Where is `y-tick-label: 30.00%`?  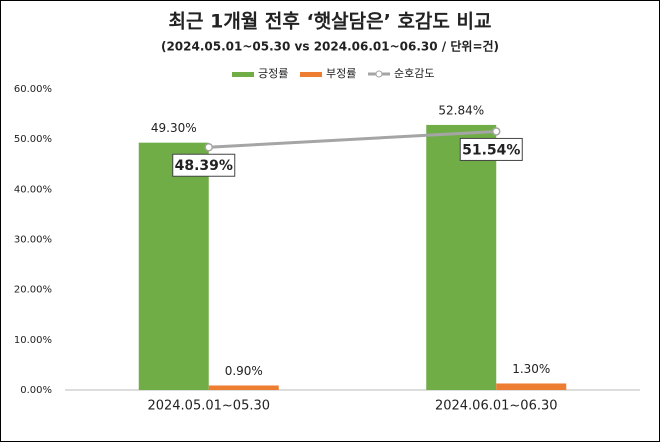 y-tick-label: 30.00% is located at coordinates (33, 240).